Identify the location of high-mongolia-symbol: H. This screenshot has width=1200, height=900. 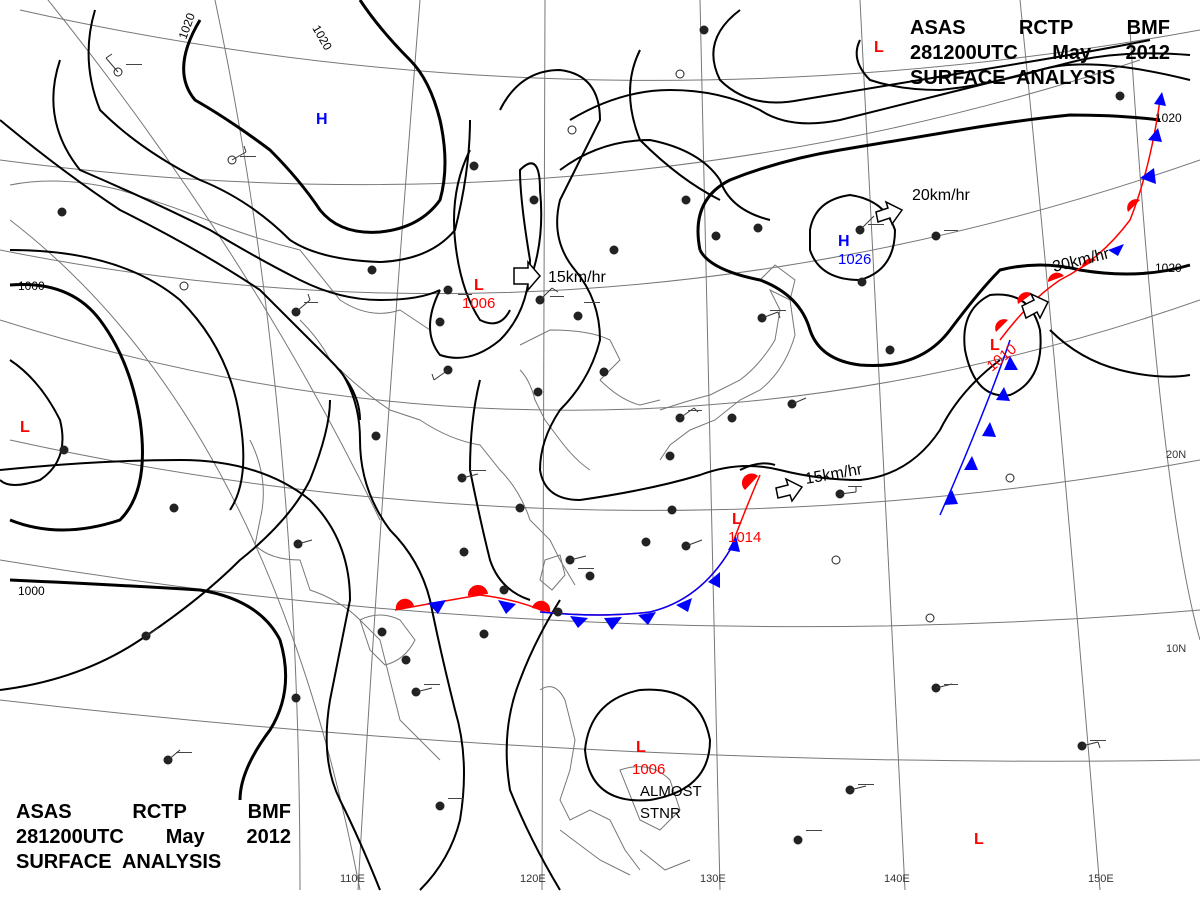
(322, 119).